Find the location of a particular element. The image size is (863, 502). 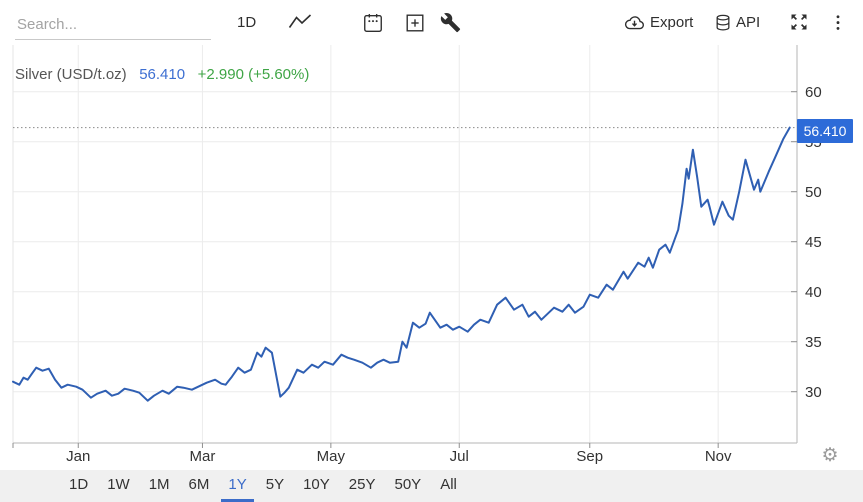

range-button-1y: 1Y is located at coordinates (237, 486).